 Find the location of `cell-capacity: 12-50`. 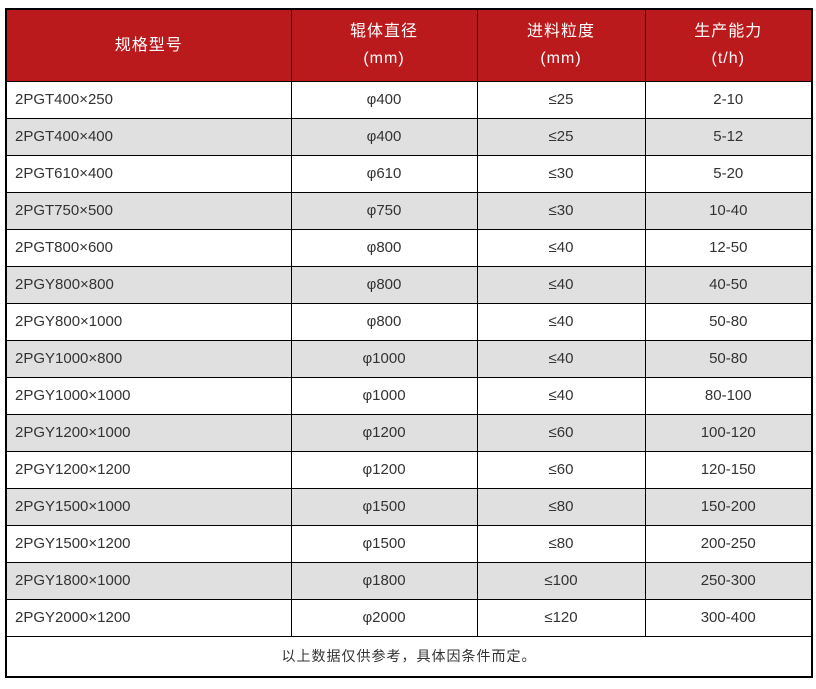

cell-capacity: 12-50 is located at coordinates (728, 247).